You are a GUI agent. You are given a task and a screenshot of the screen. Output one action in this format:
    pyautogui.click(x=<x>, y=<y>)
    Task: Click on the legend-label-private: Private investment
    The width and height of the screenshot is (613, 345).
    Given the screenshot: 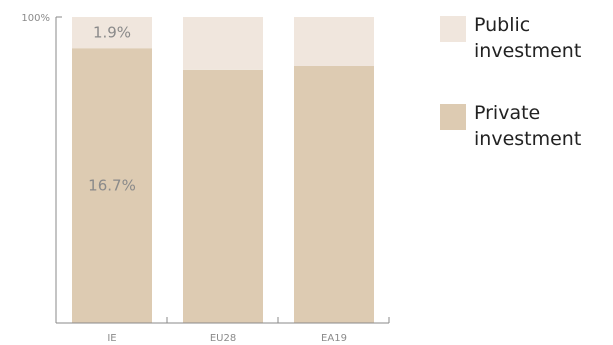 What is the action you would take?
    pyautogui.click(x=528, y=126)
    